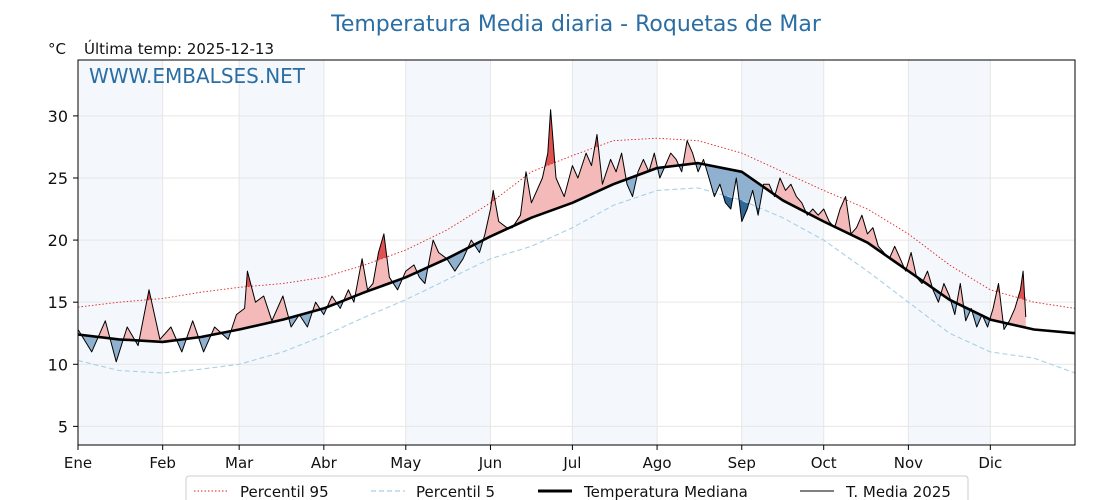 The width and height of the screenshot is (1120, 500). I want to click on legend-label-p5: Percentil 5, so click(455, 491).